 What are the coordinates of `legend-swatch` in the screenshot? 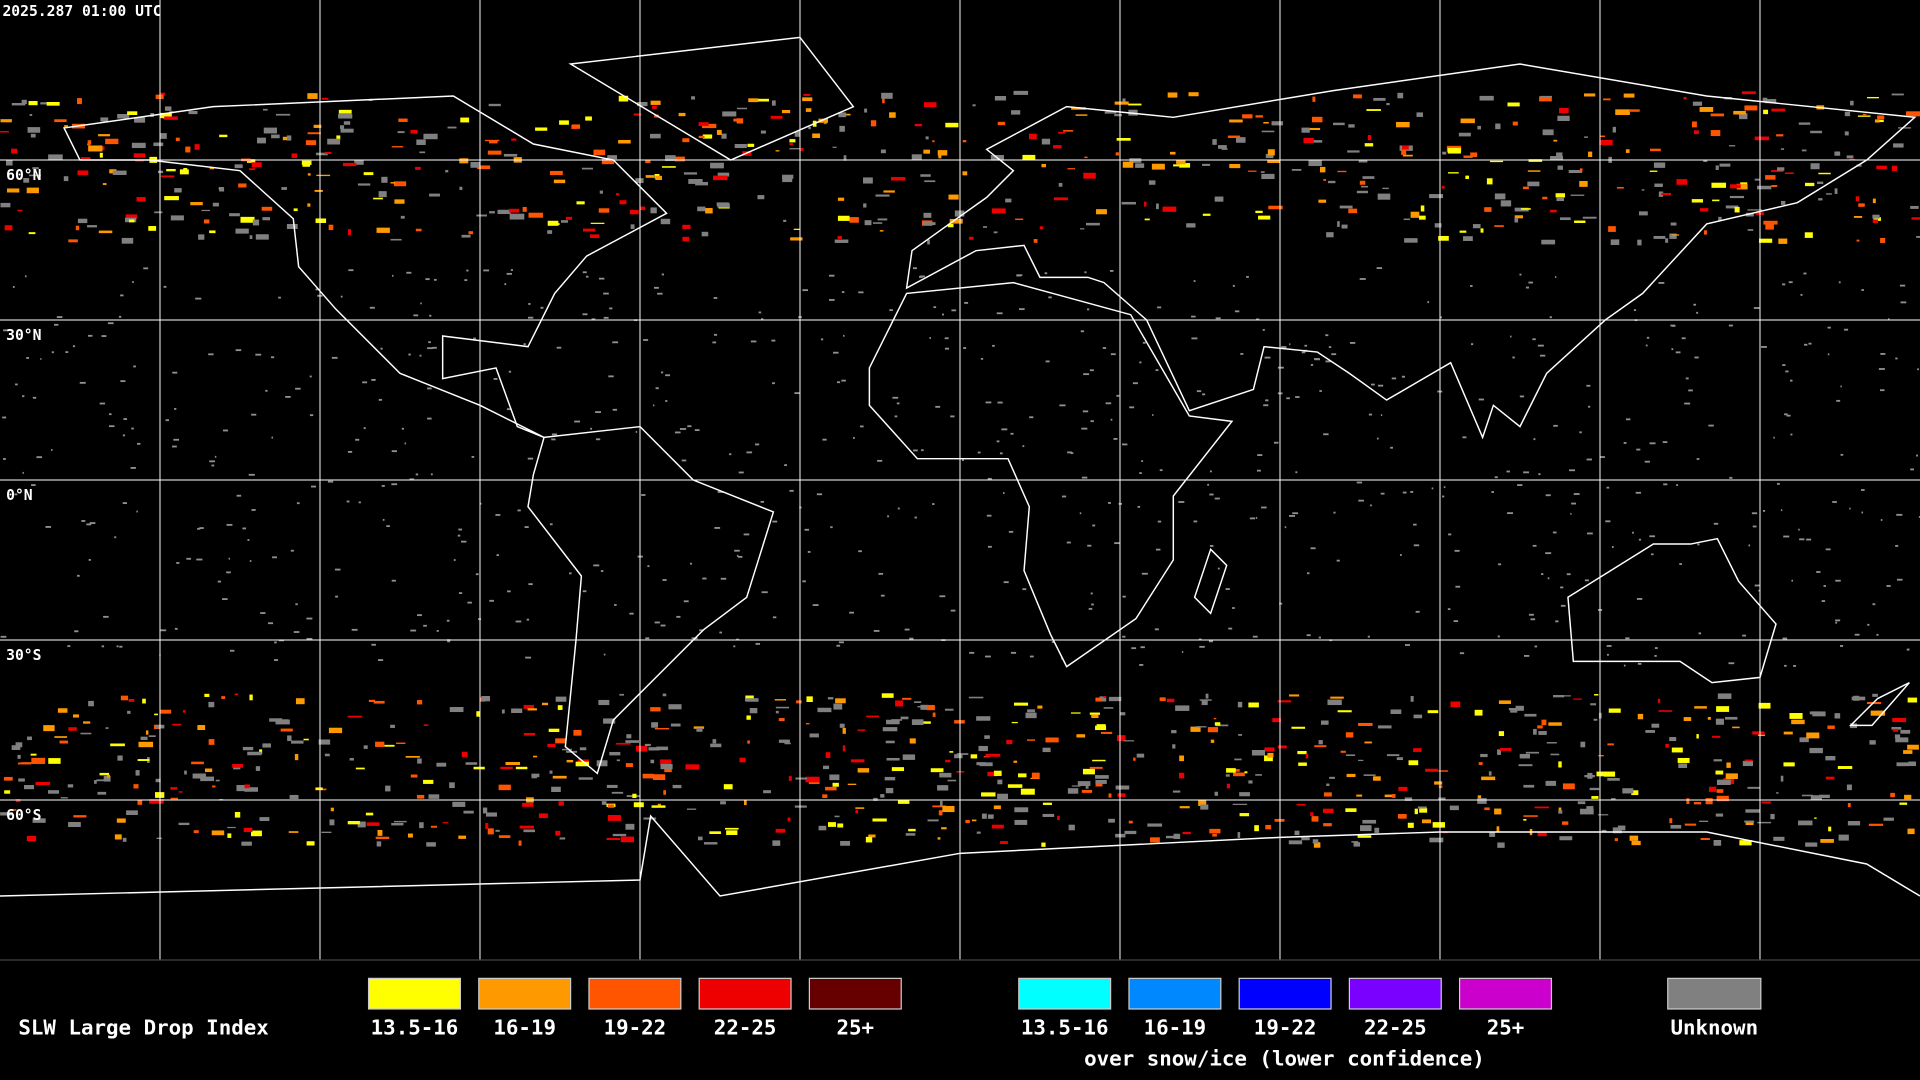 It's located at (414, 993).